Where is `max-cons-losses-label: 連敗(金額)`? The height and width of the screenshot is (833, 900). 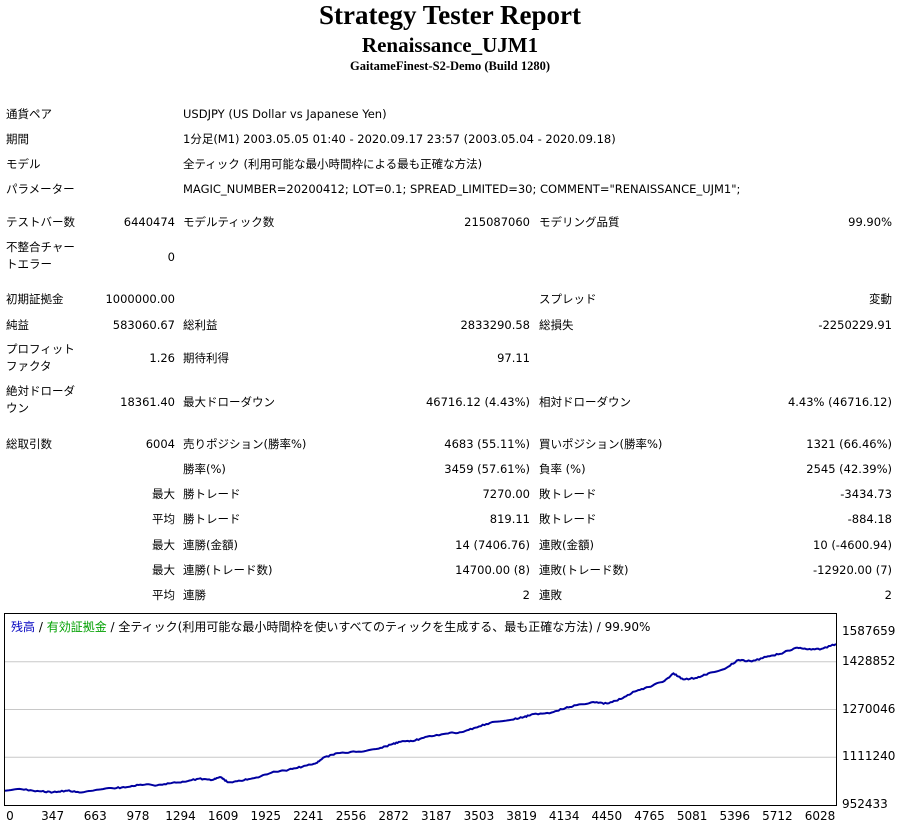 max-cons-losses-label: 連敗(金額) is located at coordinates (566, 545).